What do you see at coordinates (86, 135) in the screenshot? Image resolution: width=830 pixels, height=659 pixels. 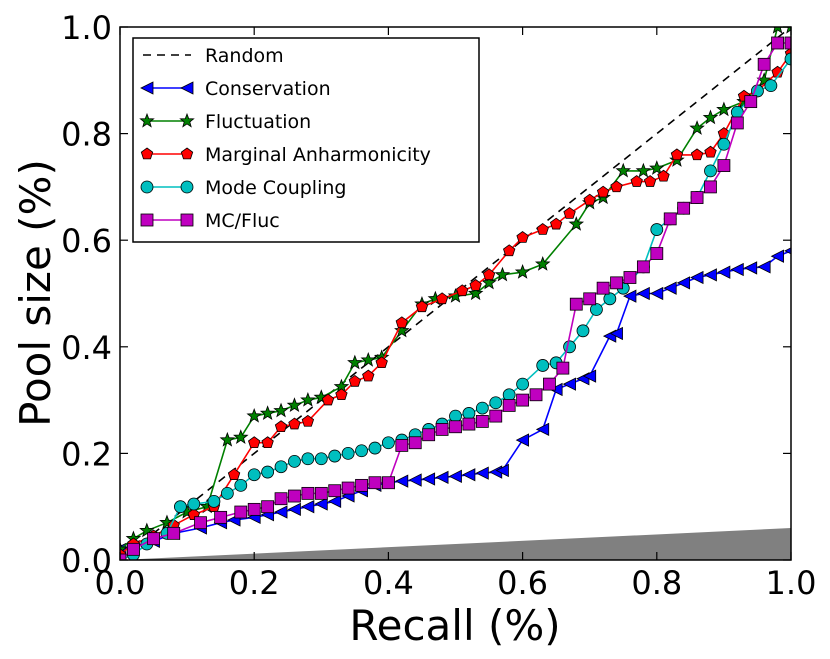 I see `y-tick-label: 0.8` at bounding box center [86, 135].